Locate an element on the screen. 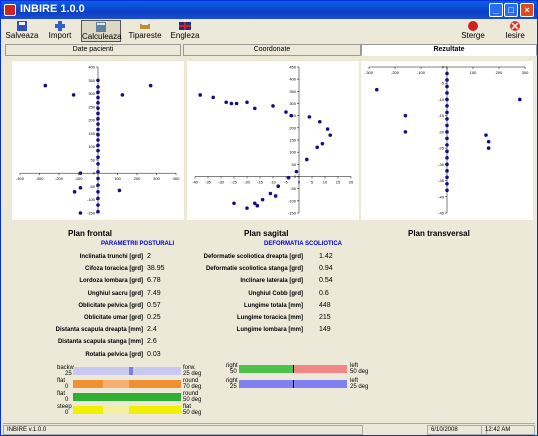  param-value: 1.42 is located at coordinates (336, 257).